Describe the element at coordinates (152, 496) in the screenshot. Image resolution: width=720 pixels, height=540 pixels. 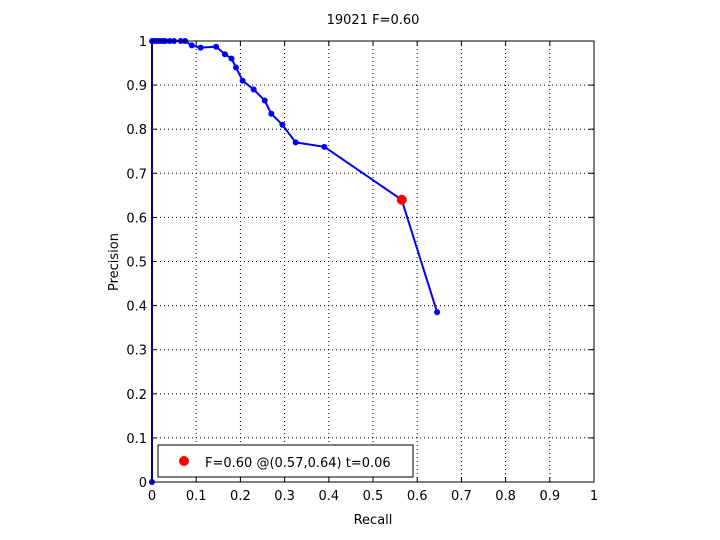
I see `x-tick-label: 0` at that location.